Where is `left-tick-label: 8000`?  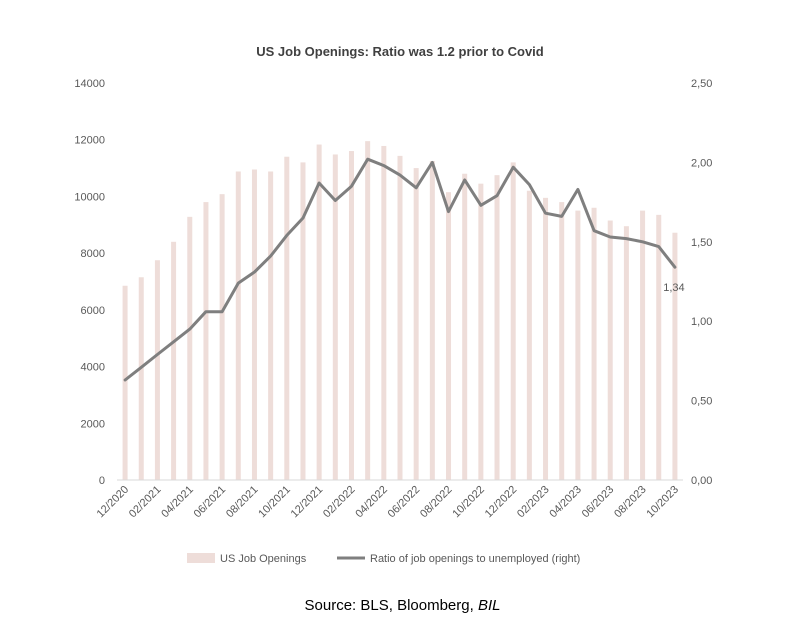 left-tick-label: 8000 is located at coordinates (93, 254).